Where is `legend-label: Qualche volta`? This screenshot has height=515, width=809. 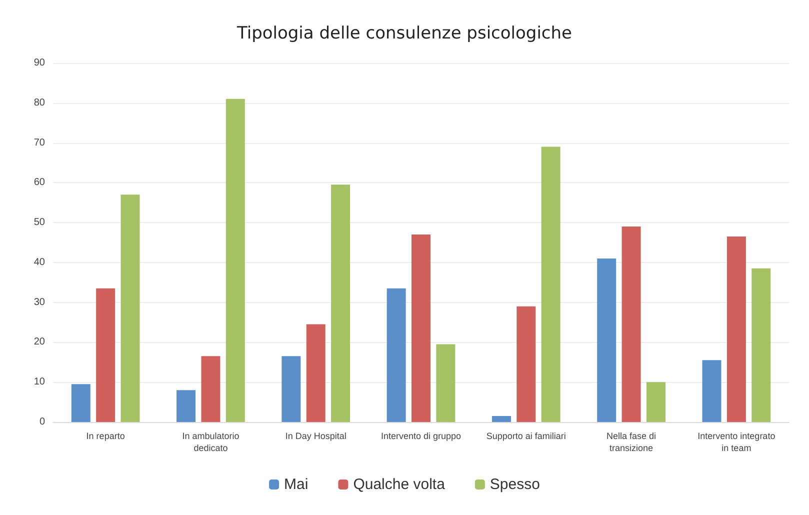
legend-label: Qualche volta is located at coordinates (399, 484).